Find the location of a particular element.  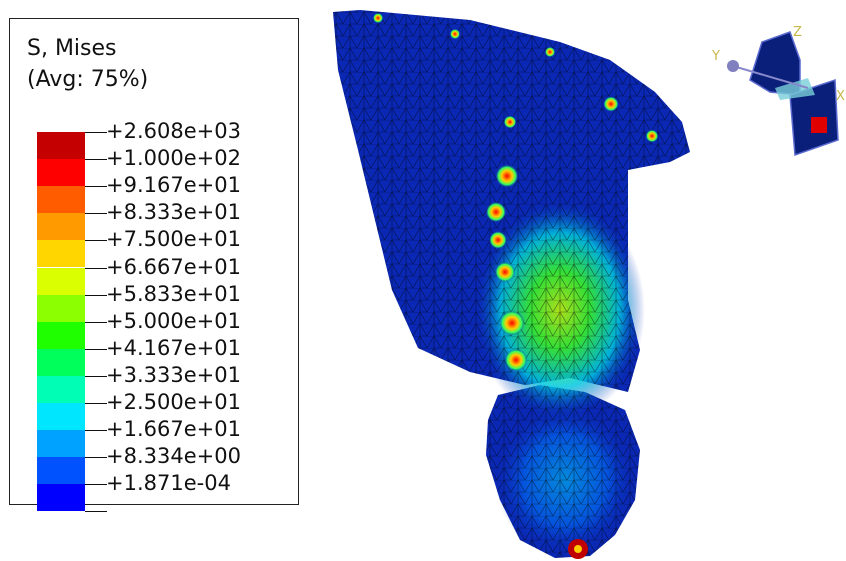

stress-hotspot-core is located at coordinates (578, 549).